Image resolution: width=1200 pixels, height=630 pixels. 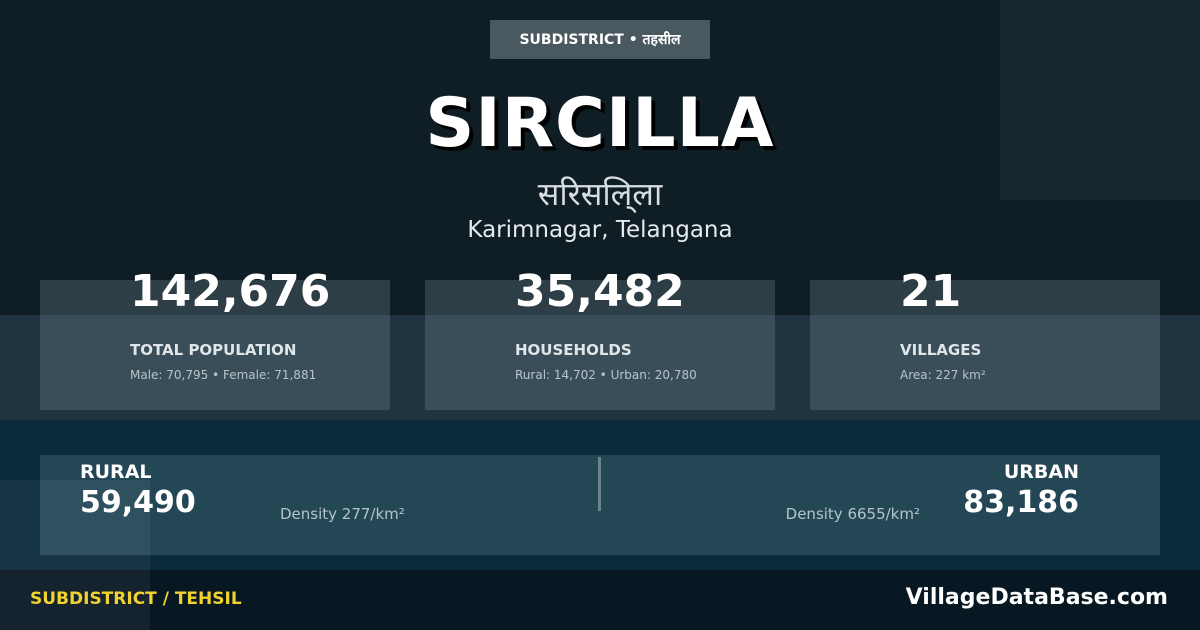 What do you see at coordinates (943, 375) in the screenshot?
I see `stat-sub: Area: 227 km²` at bounding box center [943, 375].